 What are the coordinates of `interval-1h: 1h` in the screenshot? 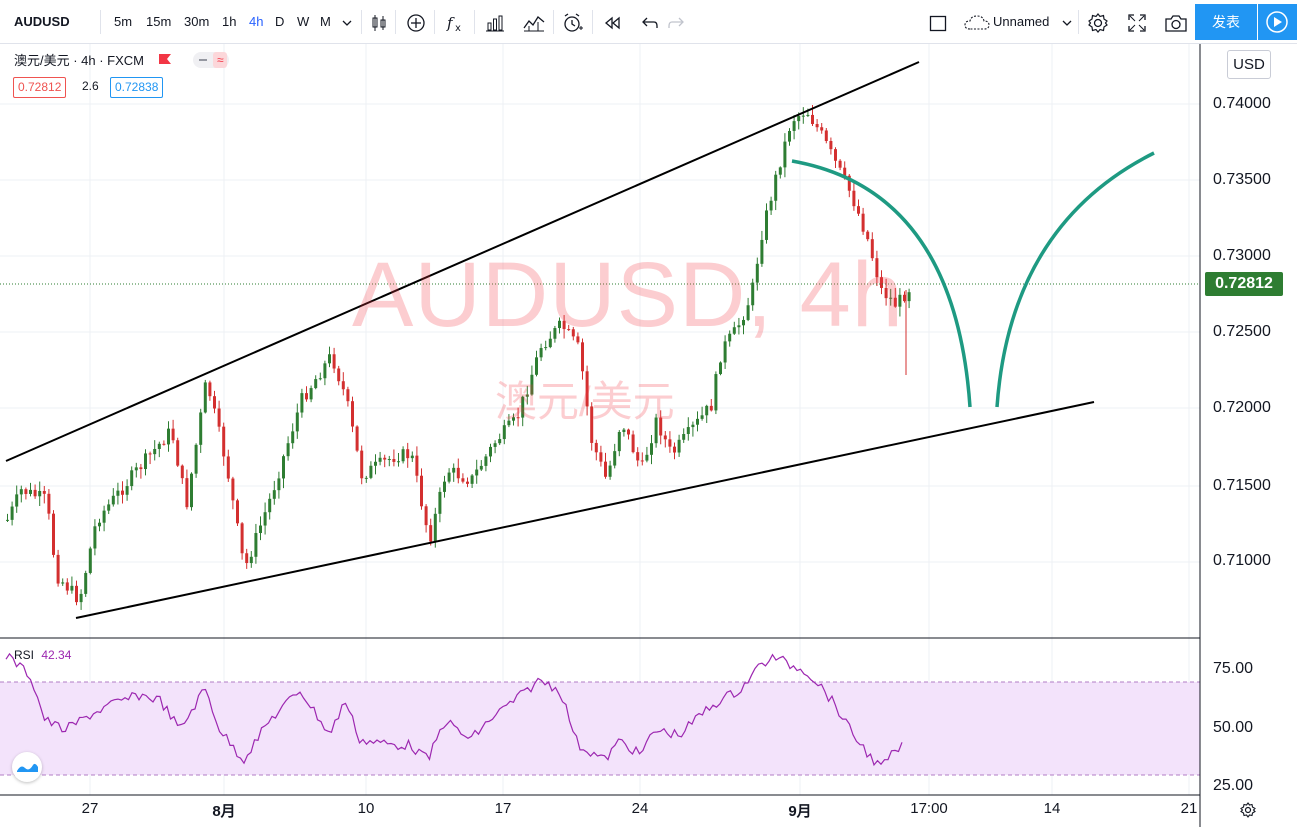 It's located at (229, 21).